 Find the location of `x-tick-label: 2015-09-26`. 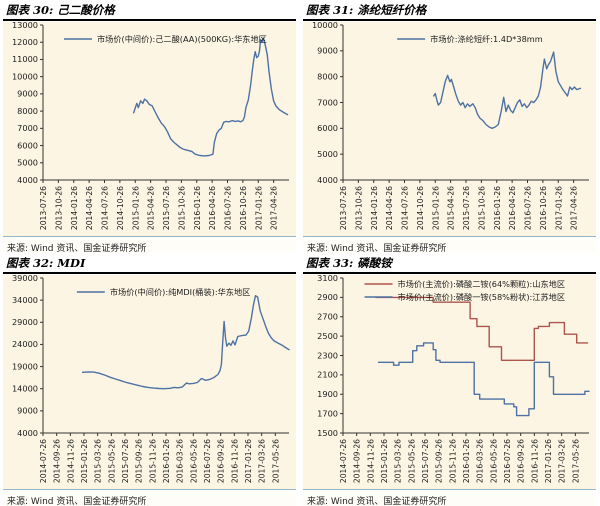

x-tick-label: 2015-09-26 is located at coordinates (439, 461).